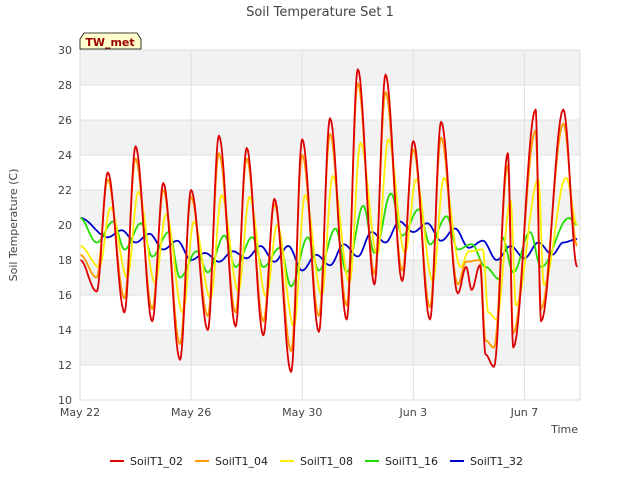 This screenshot has height=480, width=640. I want to click on y-tick-label: 16, so click(65, 295).